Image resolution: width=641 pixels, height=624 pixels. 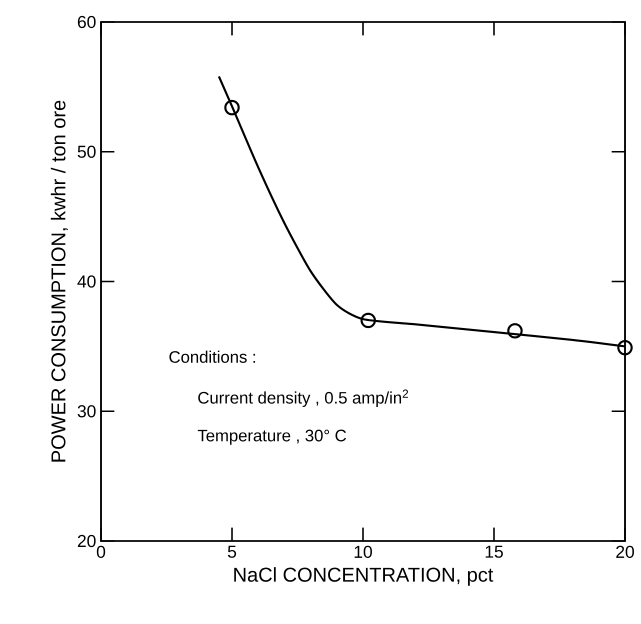 What do you see at coordinates (232, 552) in the screenshot?
I see `x-tick-label: 5` at bounding box center [232, 552].